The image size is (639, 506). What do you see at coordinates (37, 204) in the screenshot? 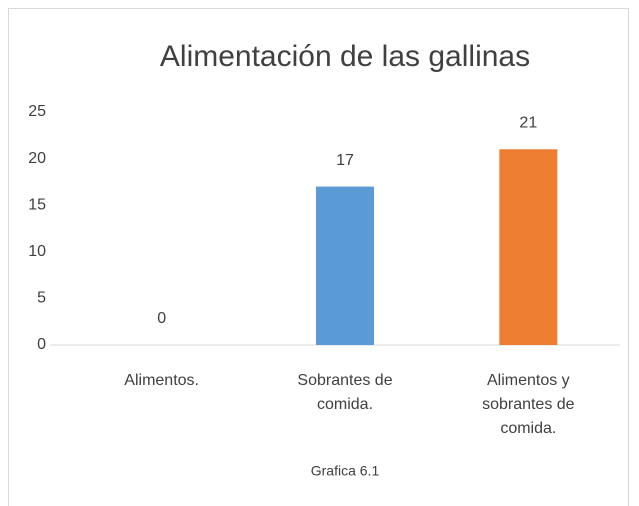
I see `y-tick-label: 15` at bounding box center [37, 204].